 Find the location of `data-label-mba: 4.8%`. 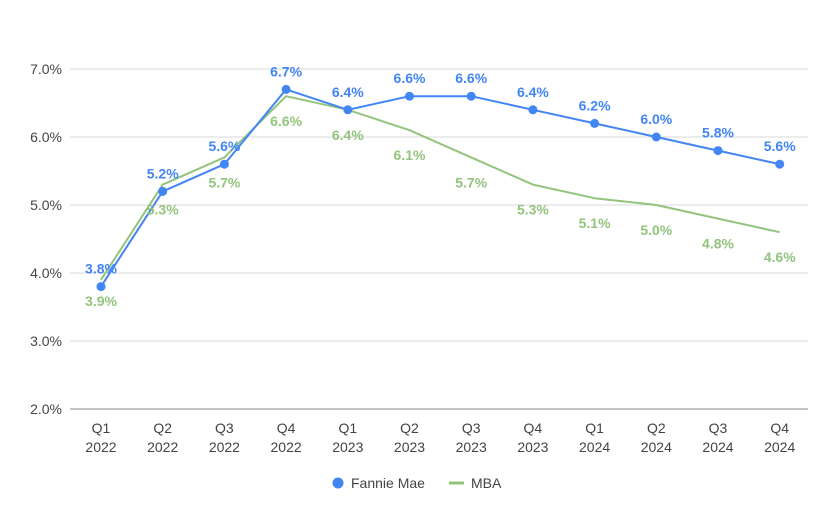

data-label-mba: 4.8% is located at coordinates (718, 244).